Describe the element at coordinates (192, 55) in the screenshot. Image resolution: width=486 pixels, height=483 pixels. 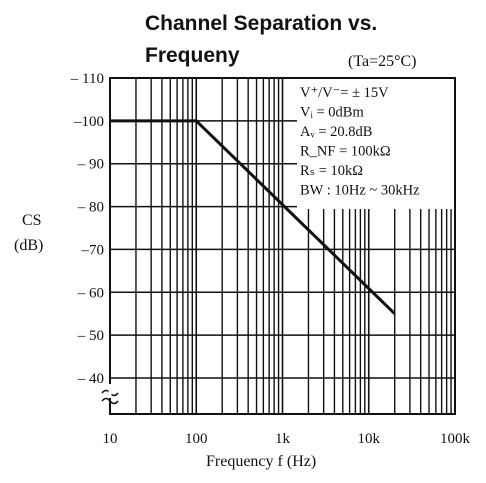
I see `chart-title-line2: Frequeny` at that location.